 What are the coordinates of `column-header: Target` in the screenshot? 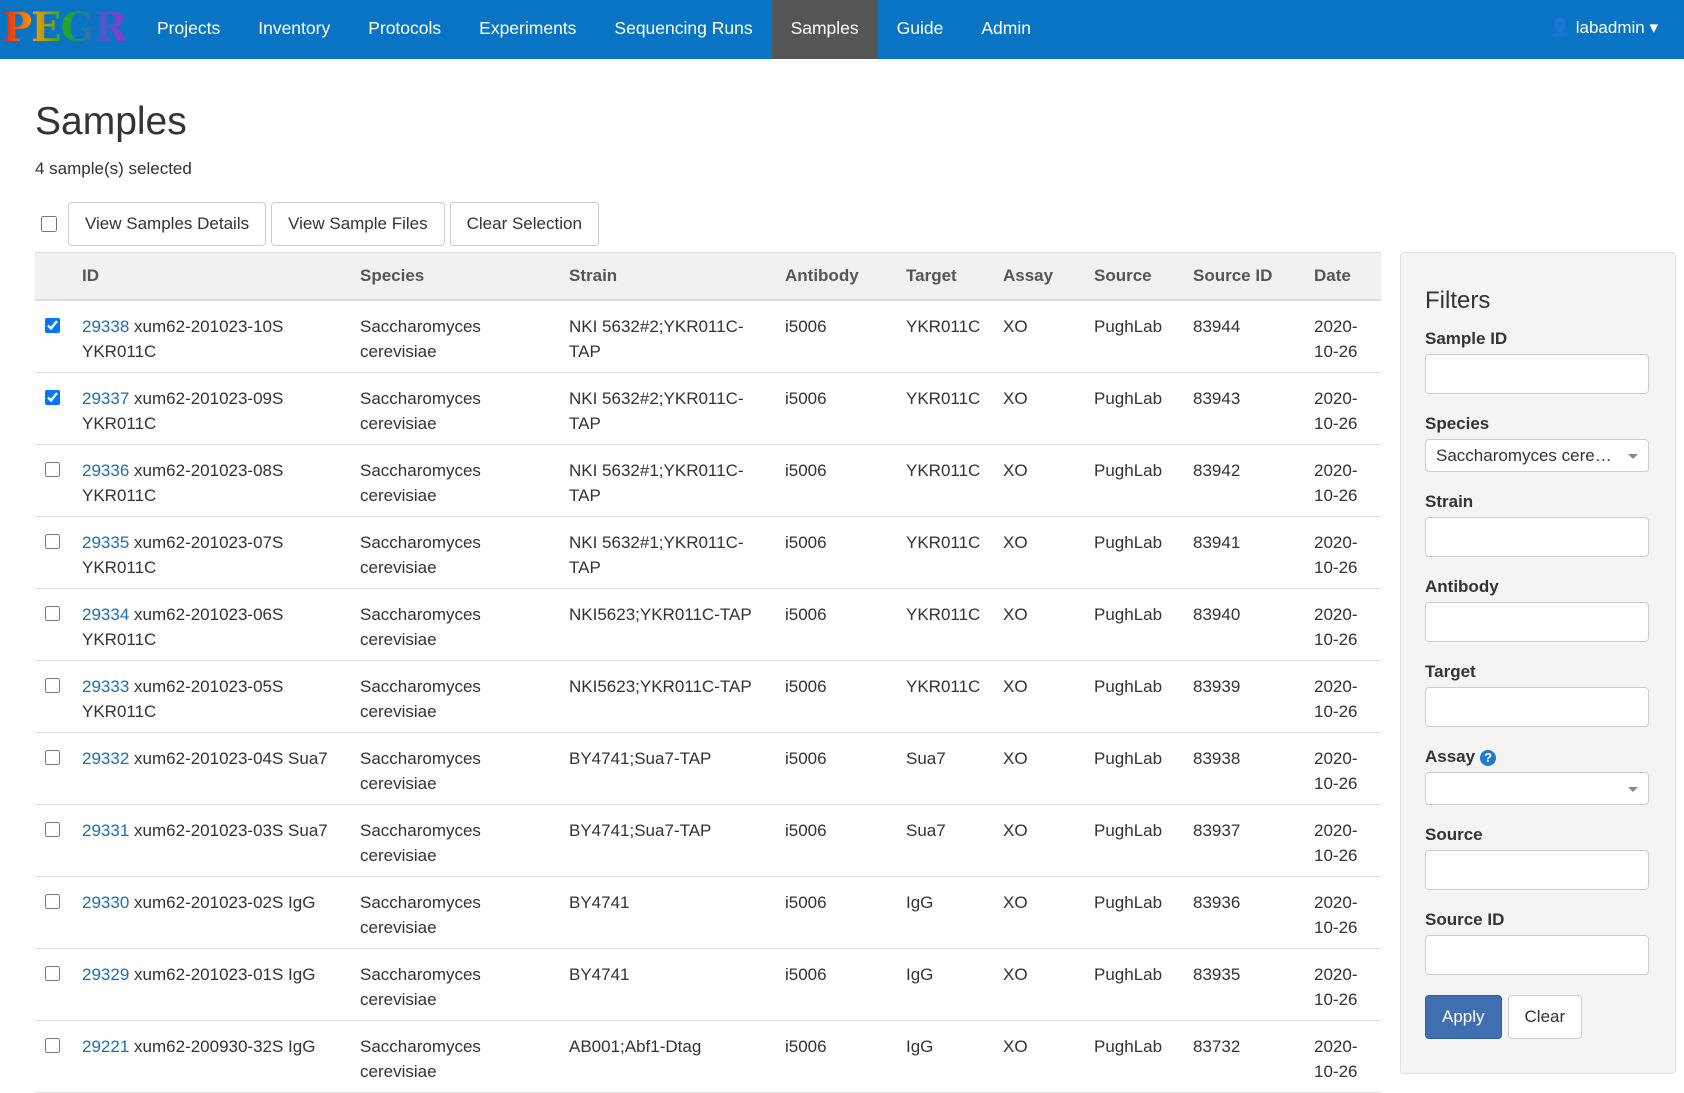 It's located at (947, 276).